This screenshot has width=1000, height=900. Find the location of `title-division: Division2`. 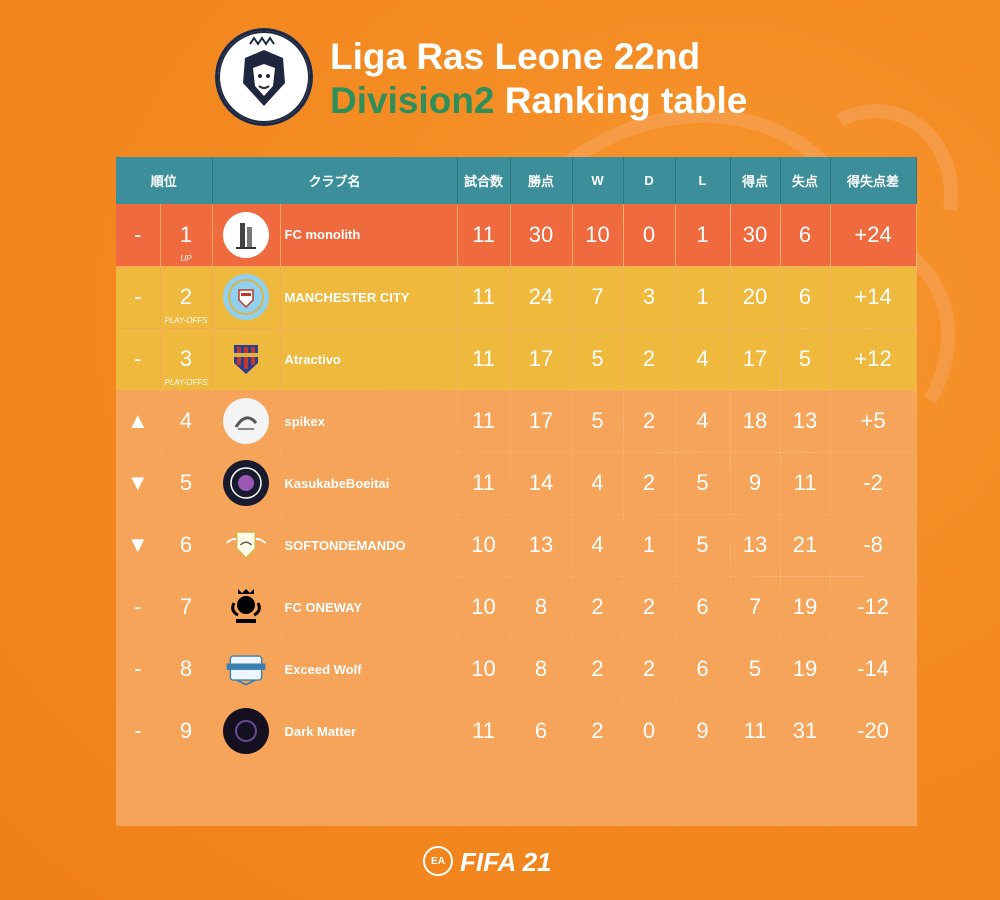

title-division: Division2 is located at coordinates (412, 100).